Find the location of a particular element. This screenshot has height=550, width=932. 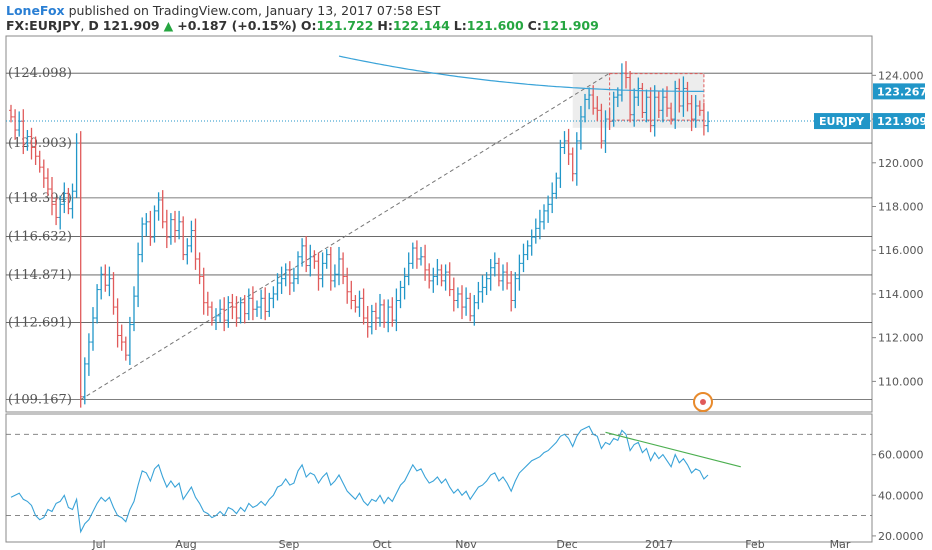

price-tick-label: 110.000 is located at coordinates (901, 381).